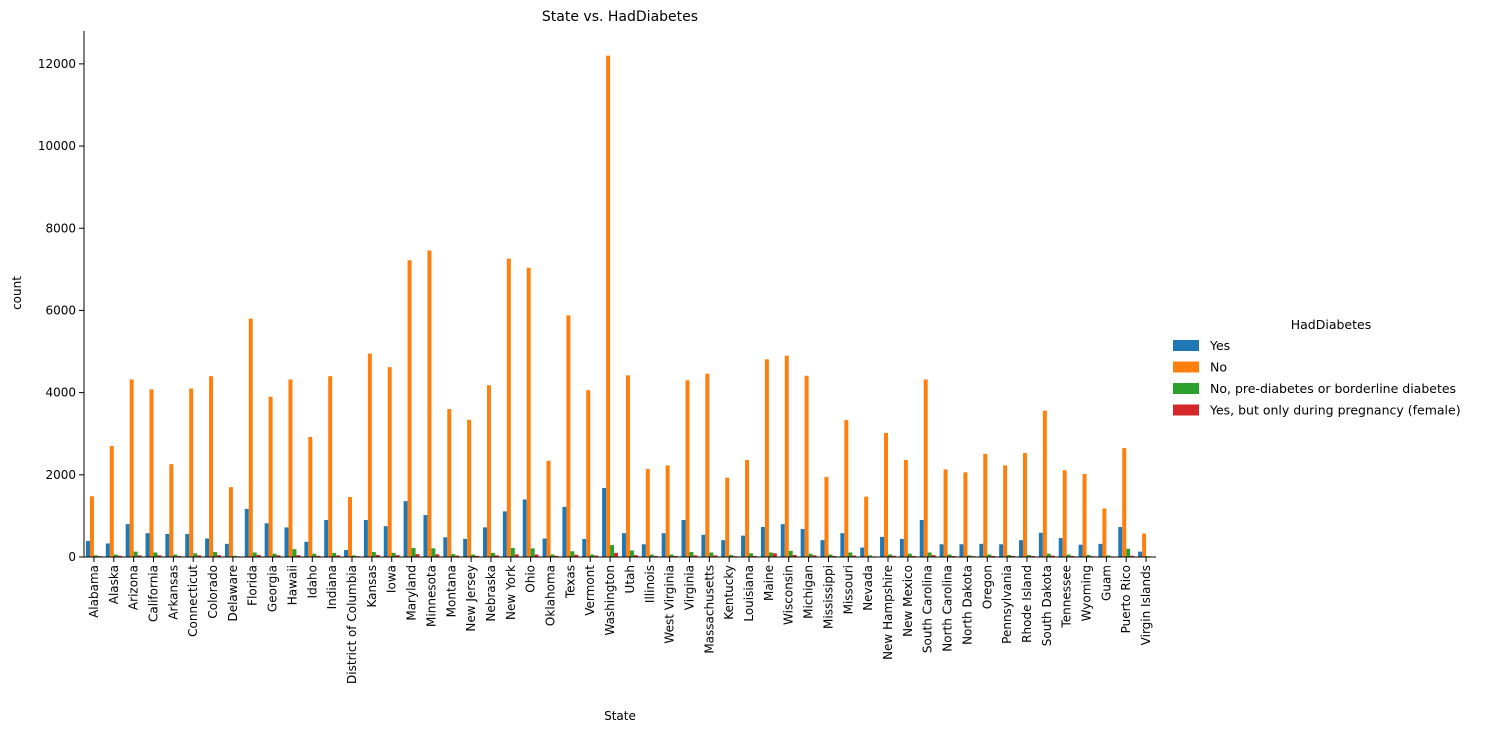 This screenshot has height=738, width=1502. Describe the element at coordinates (624, 545) in the screenshot. I see `bar-yes-utah` at that location.